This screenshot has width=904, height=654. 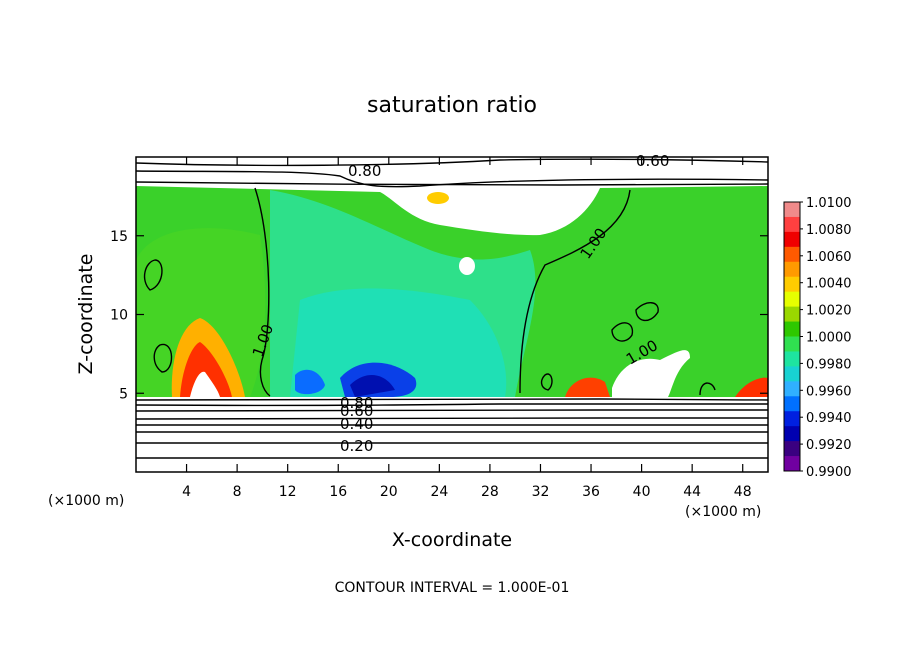 I want to click on colorbar-label: 0.9960, so click(x=829, y=391).